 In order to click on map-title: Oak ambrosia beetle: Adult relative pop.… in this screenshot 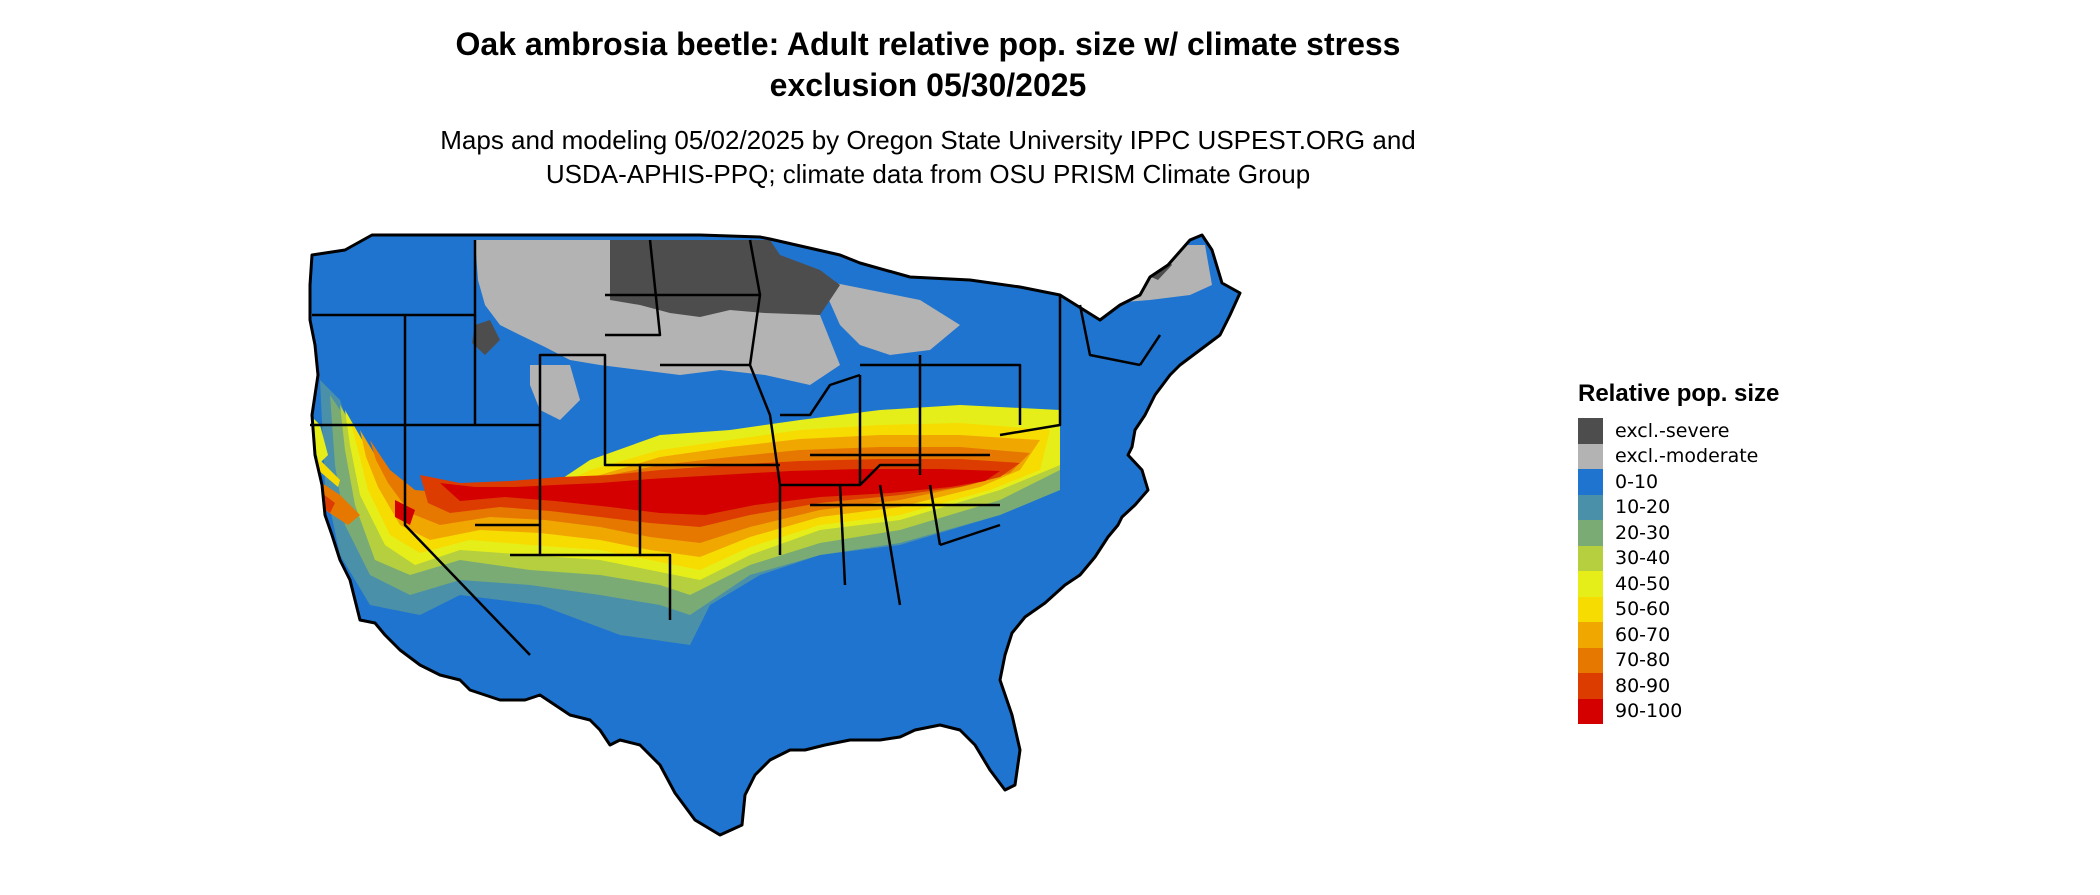, I will do `click(928, 65)`.